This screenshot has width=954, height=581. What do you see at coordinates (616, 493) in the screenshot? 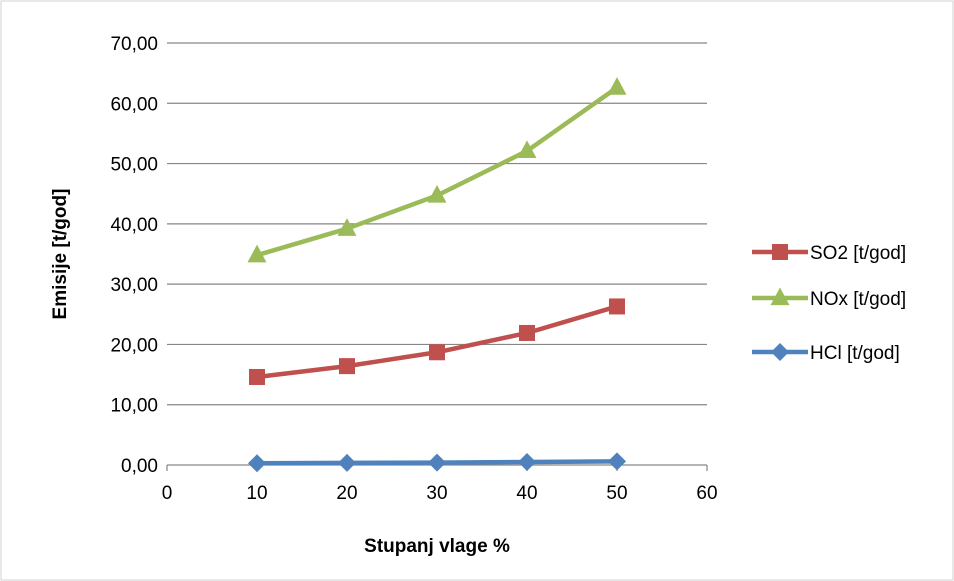
I see `x-tick-label: 50` at bounding box center [616, 493].